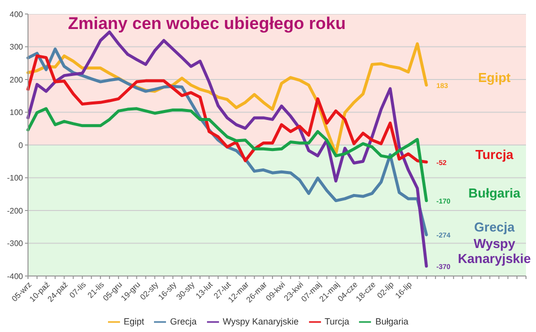  What do you see at coordinates (15, 178) in the screenshot?
I see `y-tick-label: -100` at bounding box center [15, 178].